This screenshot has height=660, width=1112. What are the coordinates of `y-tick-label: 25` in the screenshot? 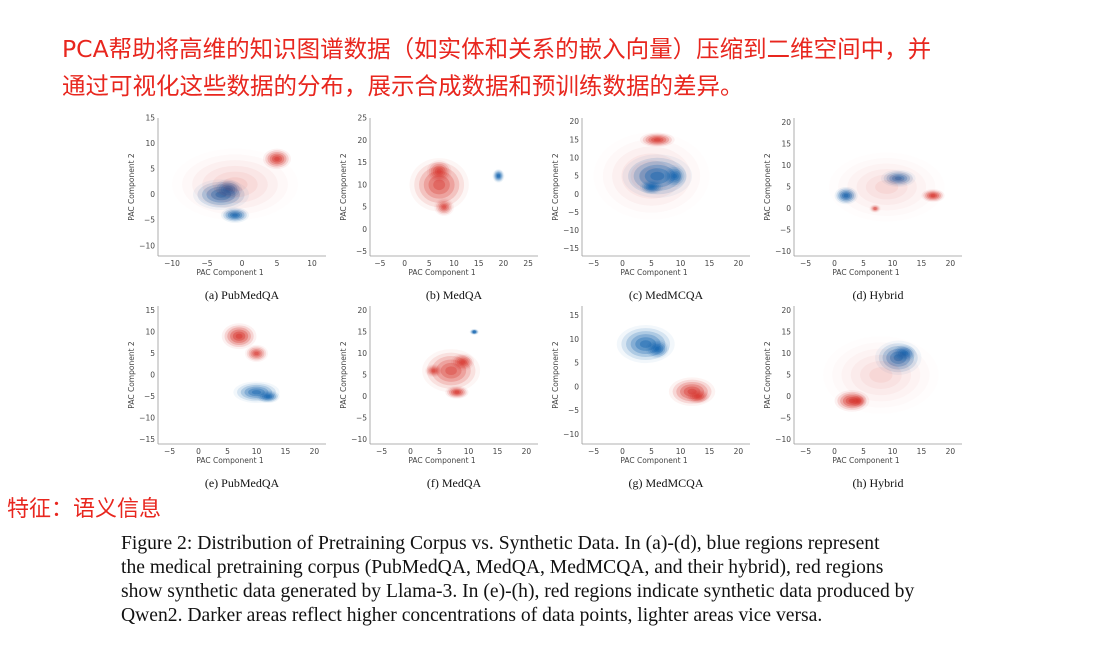 It's located at (362, 118).